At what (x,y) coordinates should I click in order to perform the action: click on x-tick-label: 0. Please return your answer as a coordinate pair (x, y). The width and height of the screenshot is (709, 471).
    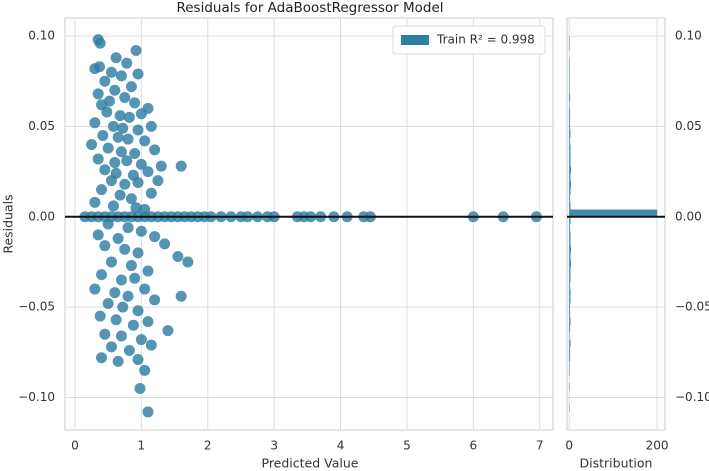
    Looking at the image, I should click on (75, 446).